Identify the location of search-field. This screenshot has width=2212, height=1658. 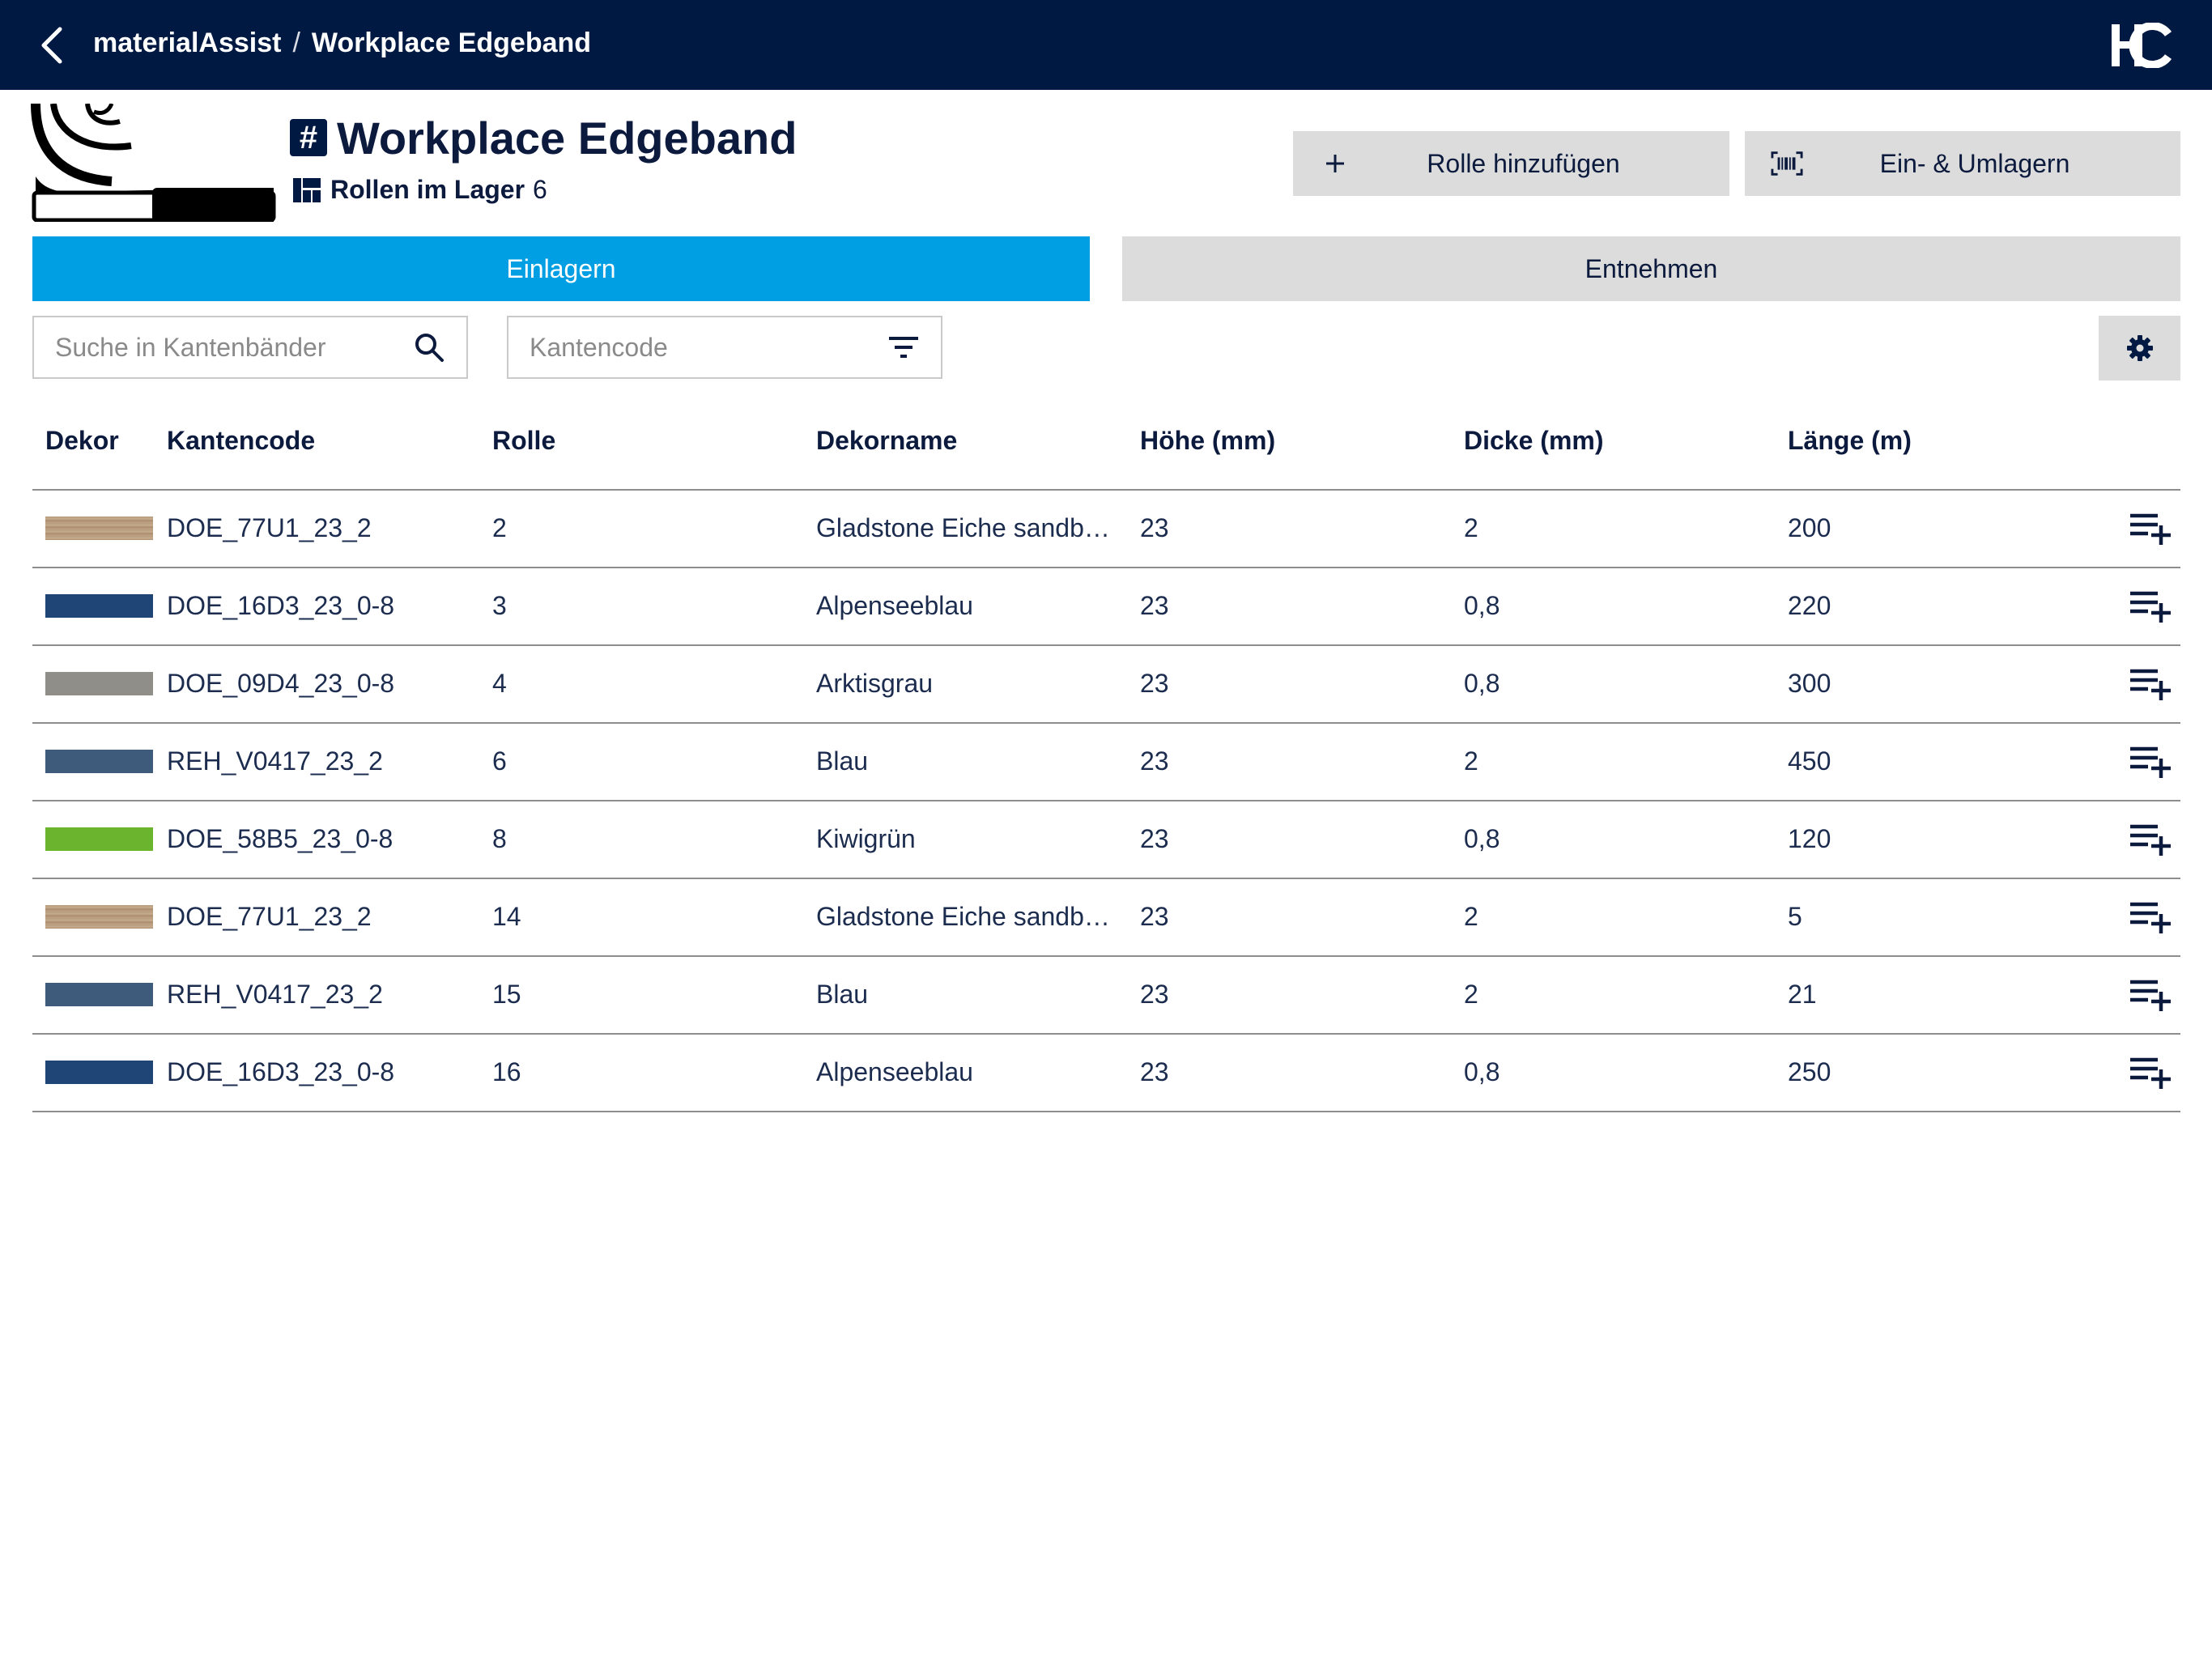
(250, 347).